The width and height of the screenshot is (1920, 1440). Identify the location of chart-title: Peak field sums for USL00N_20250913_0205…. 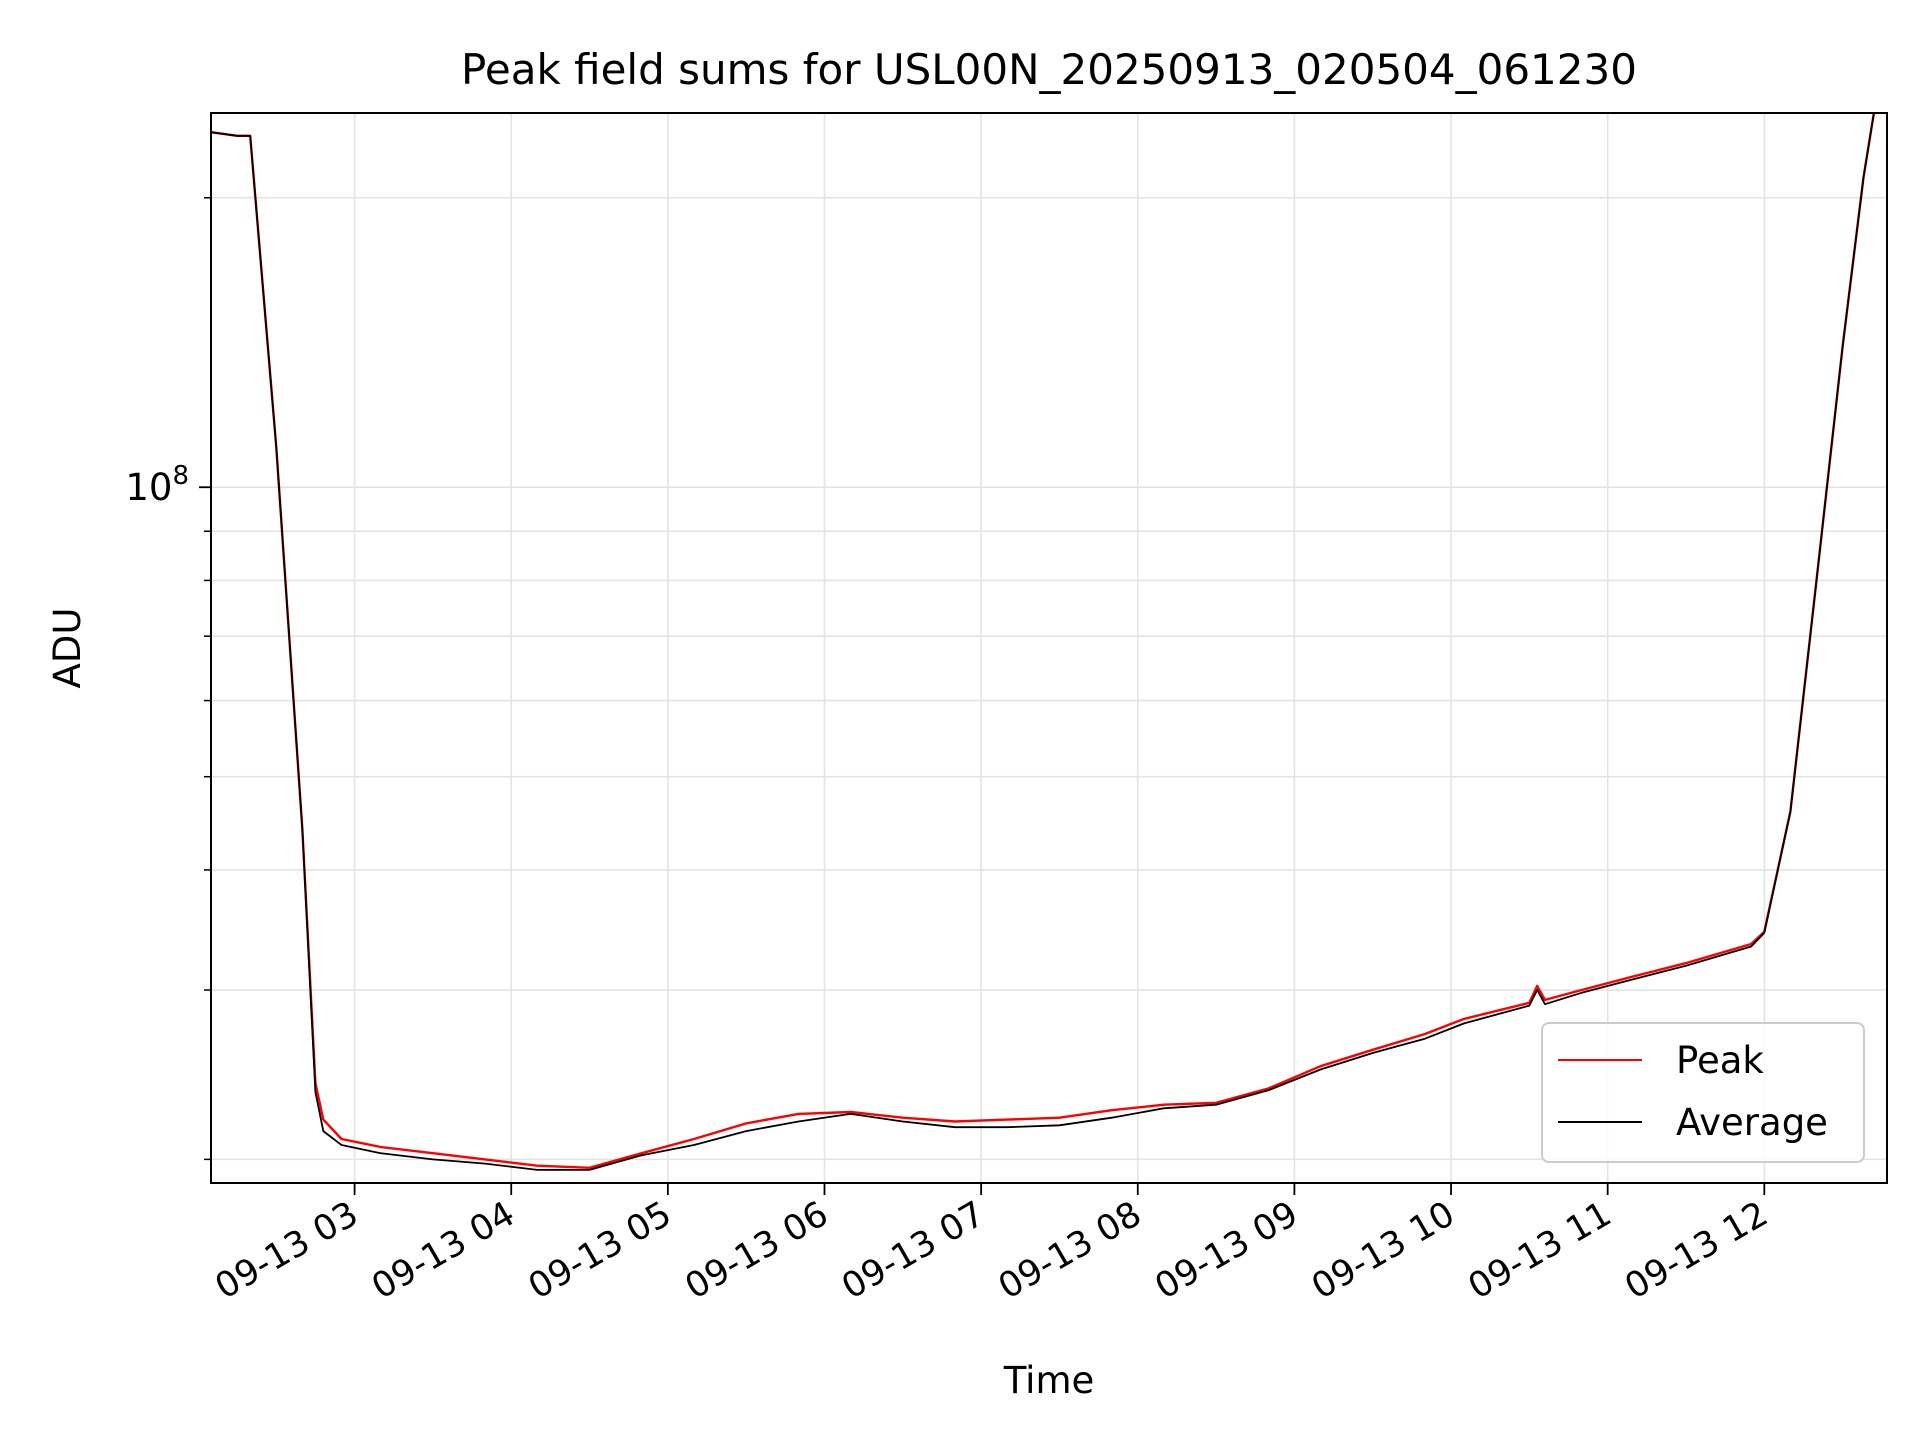
(1049, 69).